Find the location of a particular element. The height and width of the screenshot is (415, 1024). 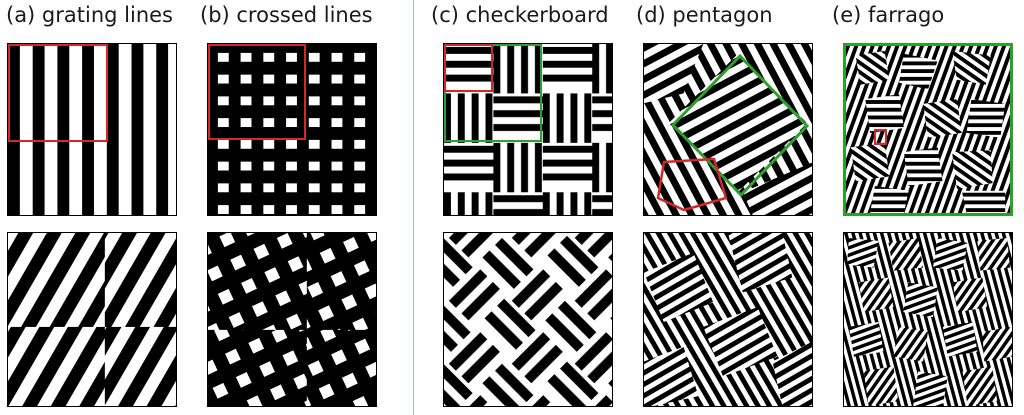

crossed-lines-texture-top is located at coordinates (292, 129).